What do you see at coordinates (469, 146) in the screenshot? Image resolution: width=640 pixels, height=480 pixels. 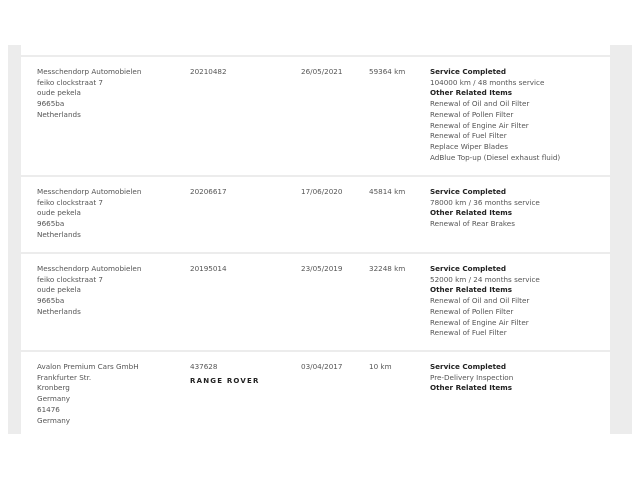 I see `related-item: Replace Wiper Blades` at bounding box center [469, 146].